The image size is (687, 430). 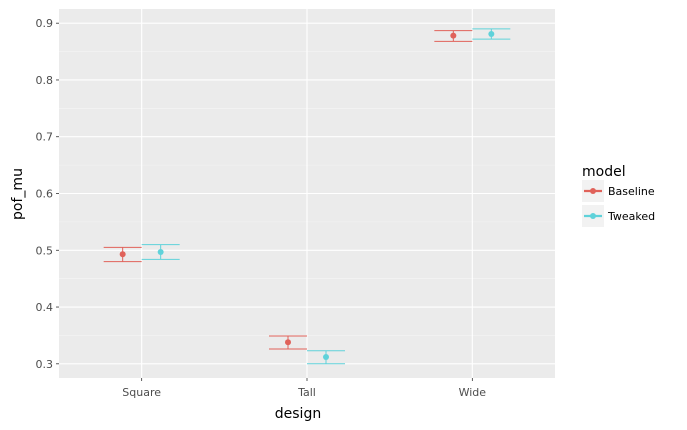 I want to click on y-tick-label: 0.3, so click(x=45, y=364).